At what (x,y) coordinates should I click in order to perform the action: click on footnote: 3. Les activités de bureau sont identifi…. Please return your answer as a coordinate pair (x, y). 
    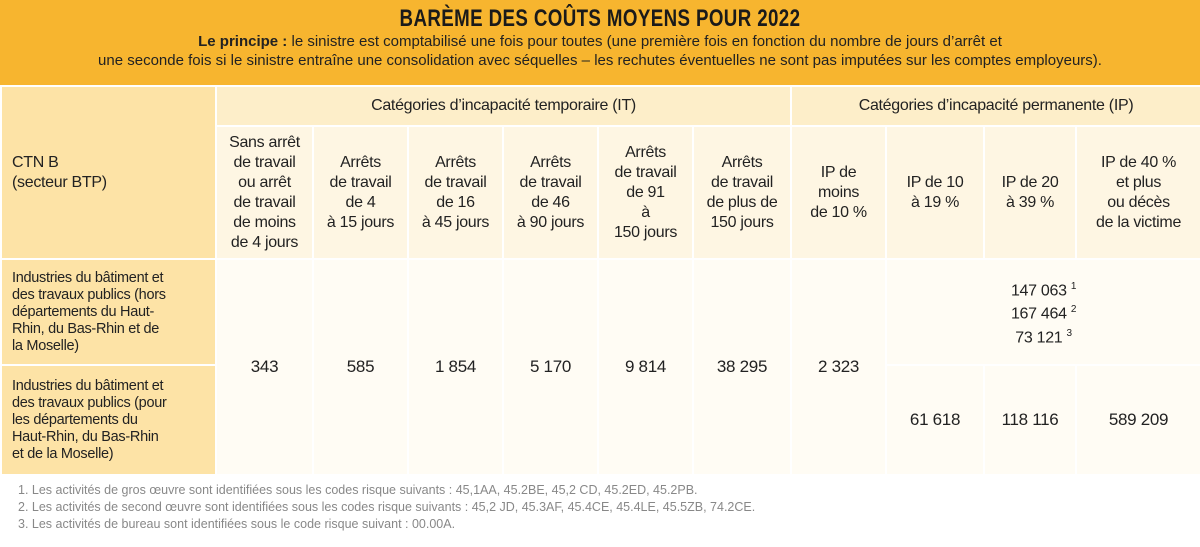
    Looking at the image, I should click on (237, 524).